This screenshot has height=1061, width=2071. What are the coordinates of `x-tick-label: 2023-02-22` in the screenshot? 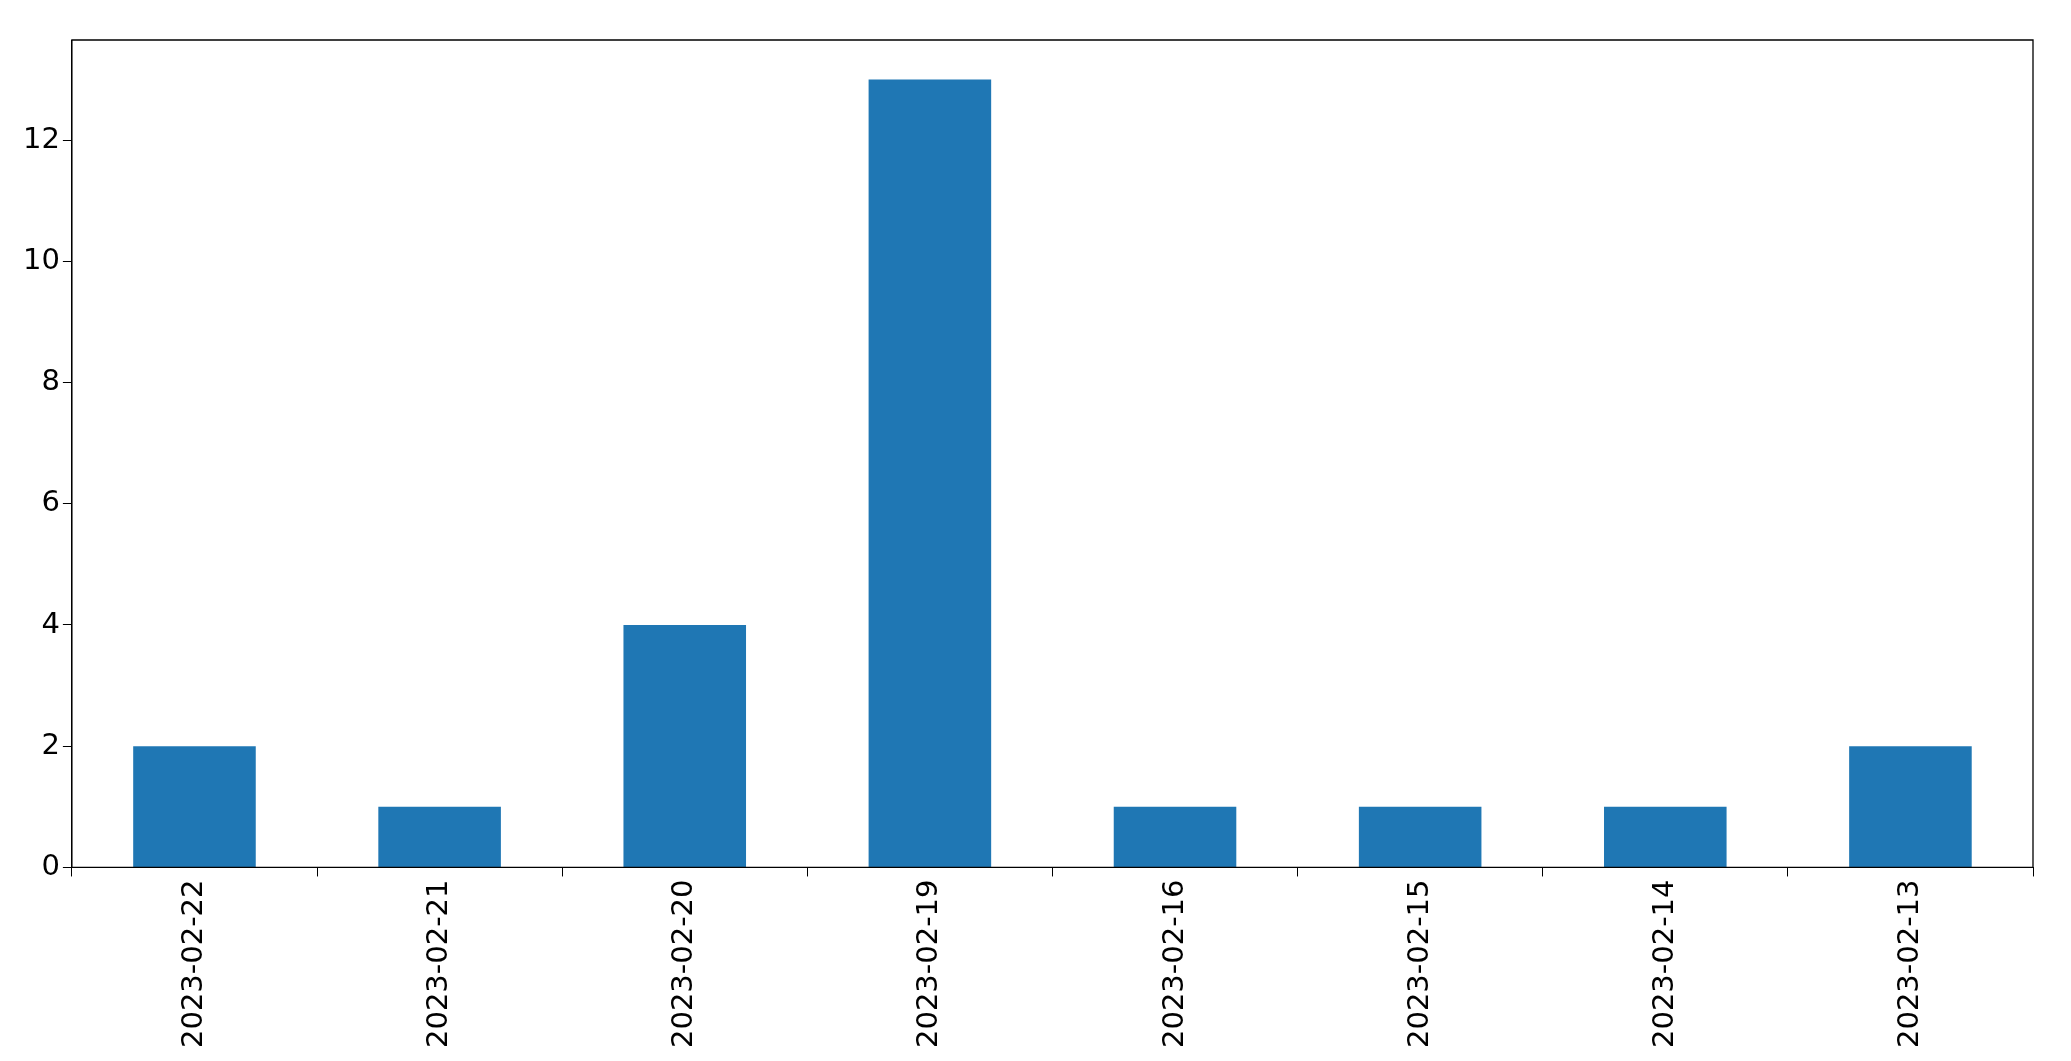 It's located at (192, 964).